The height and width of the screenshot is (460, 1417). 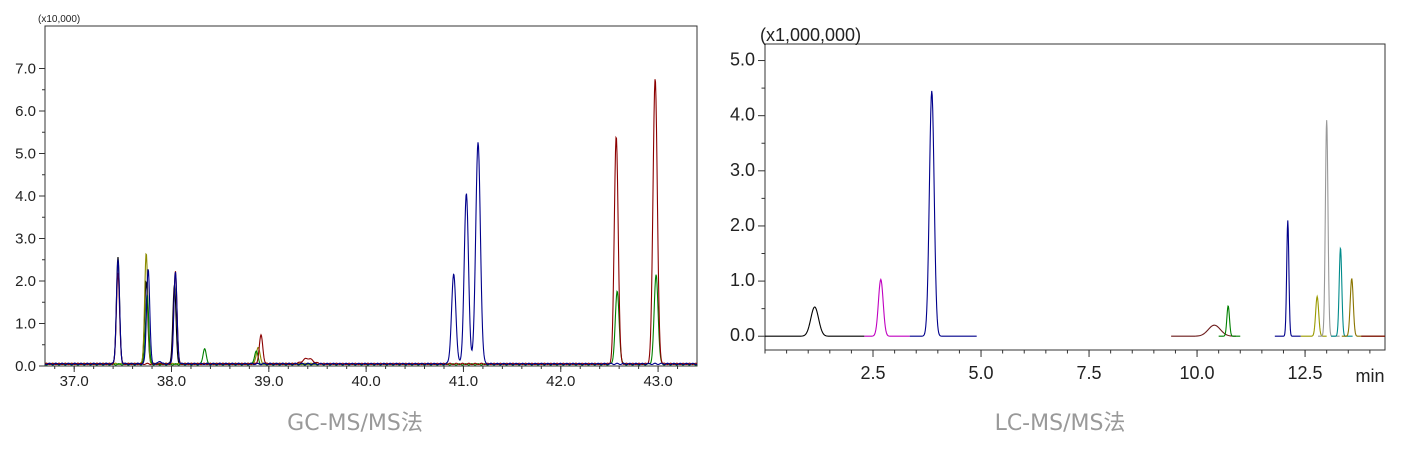 I want to click on lc-y-axis: 0.0 1.0 2.0 3.0 4.0 5.0, so click(x=747, y=197).